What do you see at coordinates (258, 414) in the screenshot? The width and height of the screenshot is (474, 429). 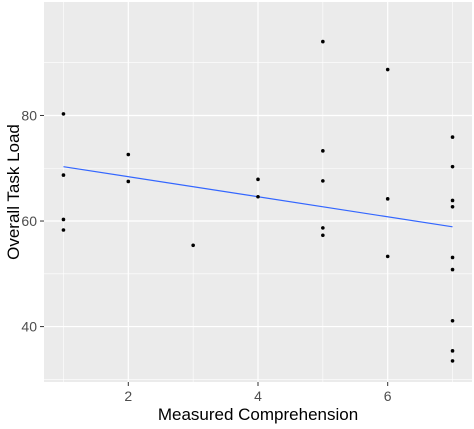 I see `x-axis-title: Measured Comprehension` at bounding box center [258, 414].